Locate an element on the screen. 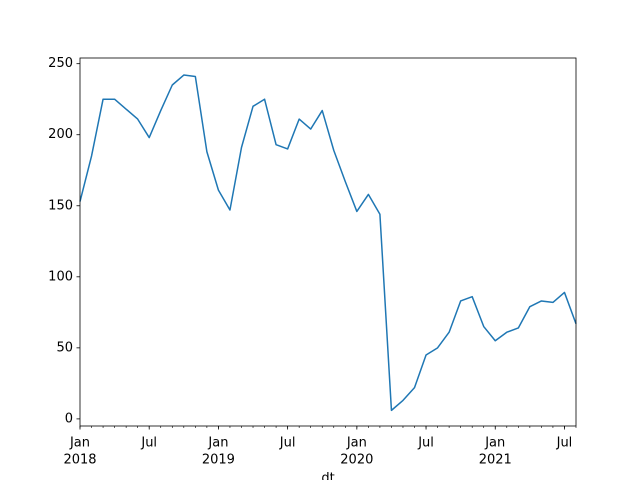 The height and width of the screenshot is (480, 640). x-tick-year-label: 2019 is located at coordinates (218, 460).